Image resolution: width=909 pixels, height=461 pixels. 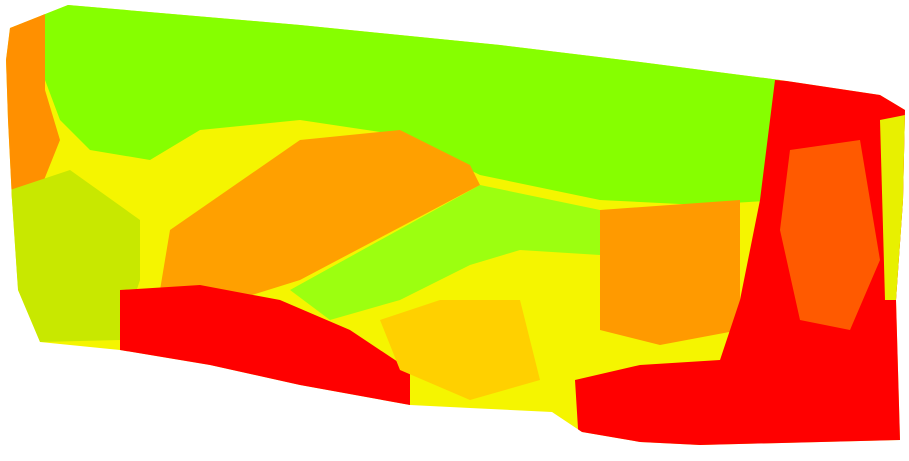 What do you see at coordinates (75, 256) in the screenshot?
I see `zone-mixed` at bounding box center [75, 256].